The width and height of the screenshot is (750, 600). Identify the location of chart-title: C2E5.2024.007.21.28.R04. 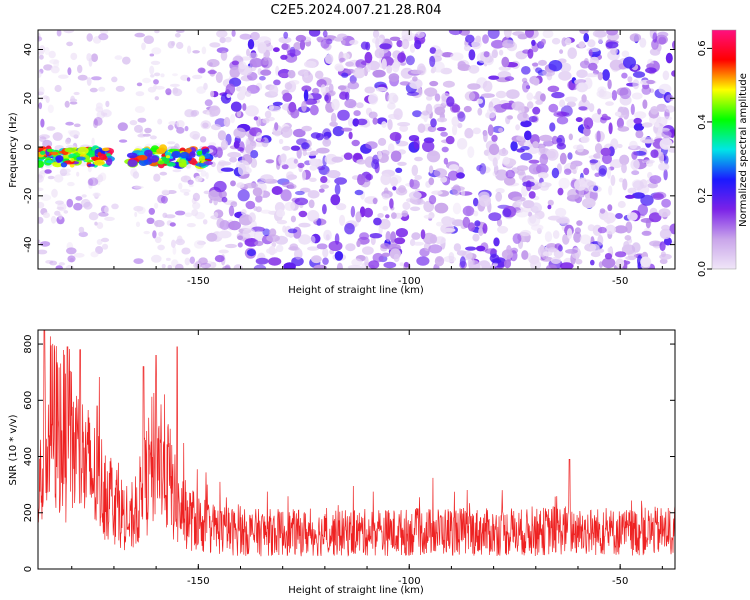
(355, 10).